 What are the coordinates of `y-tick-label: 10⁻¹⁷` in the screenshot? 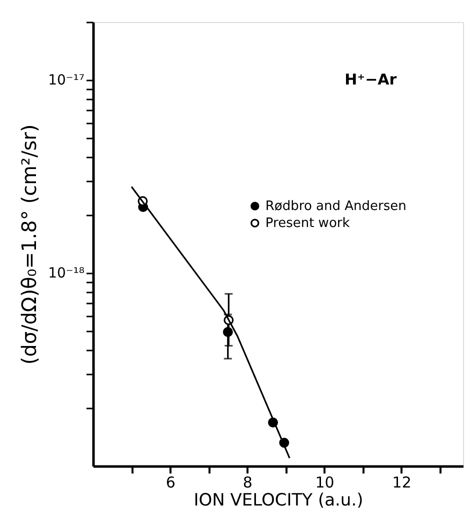 It's located at (66, 80).